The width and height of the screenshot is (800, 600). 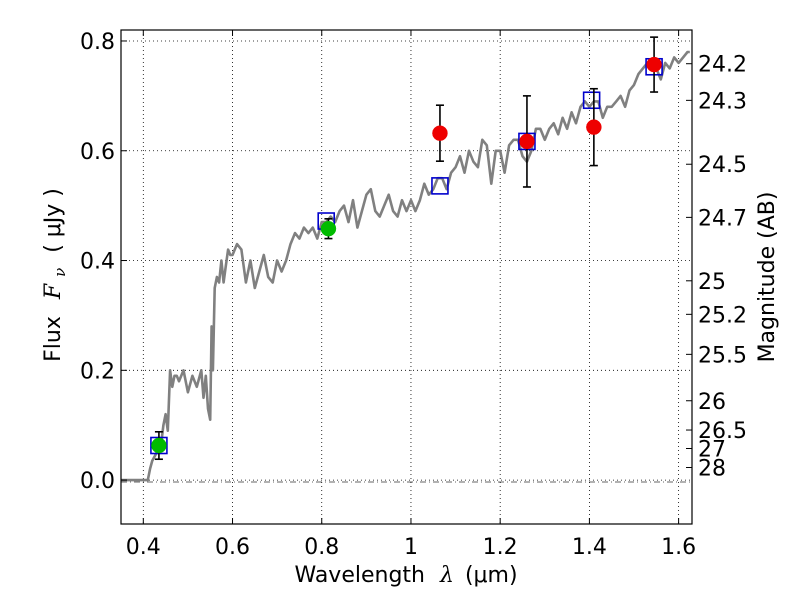 I want to click on y-axis-title-unit: ( μJy ), so click(x=53, y=220).